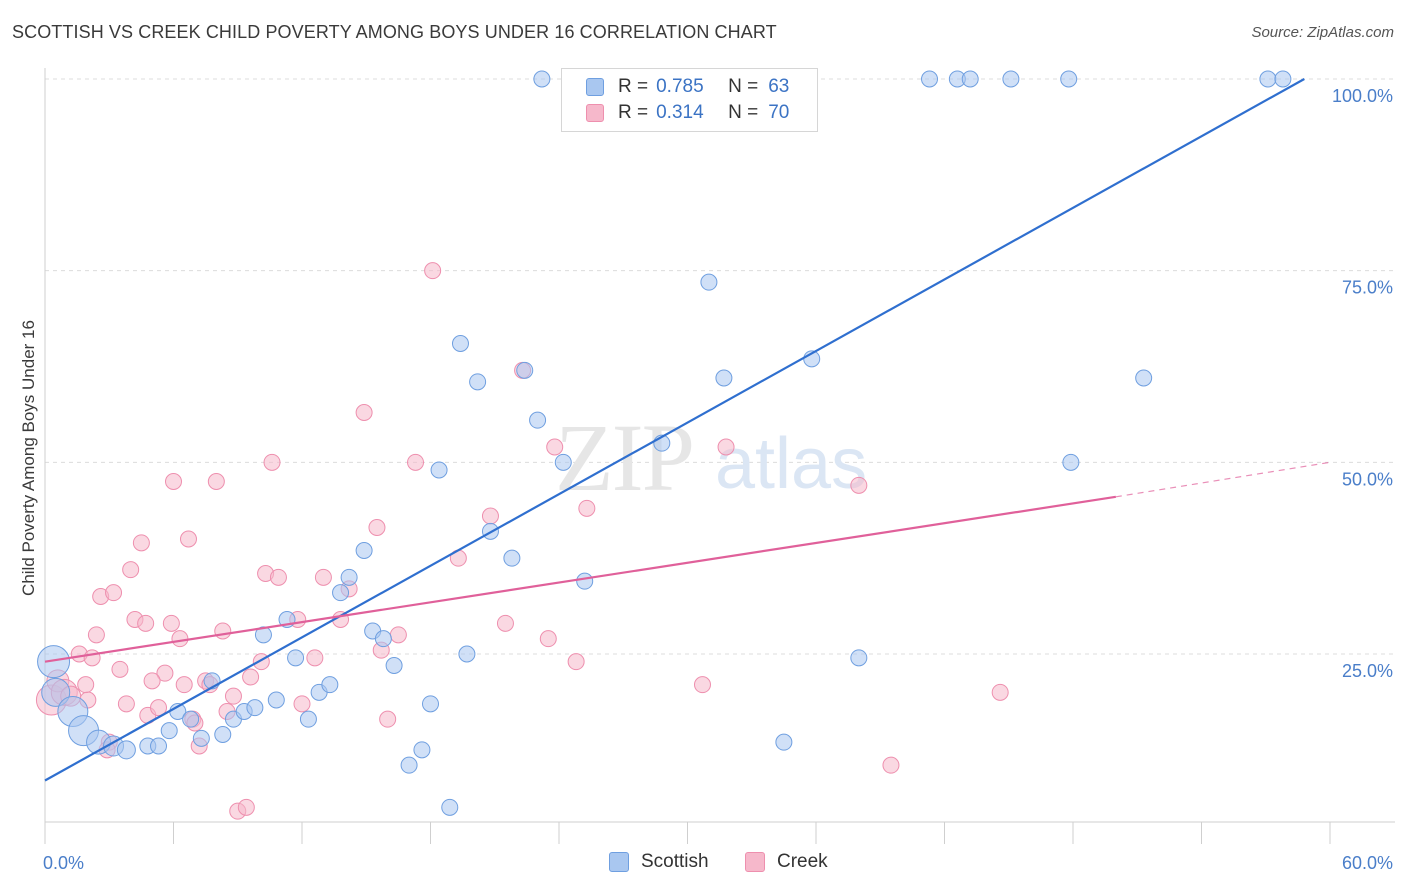 The image size is (1406, 892). What do you see at coordinates (779, 86) in the screenshot?
I see `legend-n-value: 63` at bounding box center [779, 86].